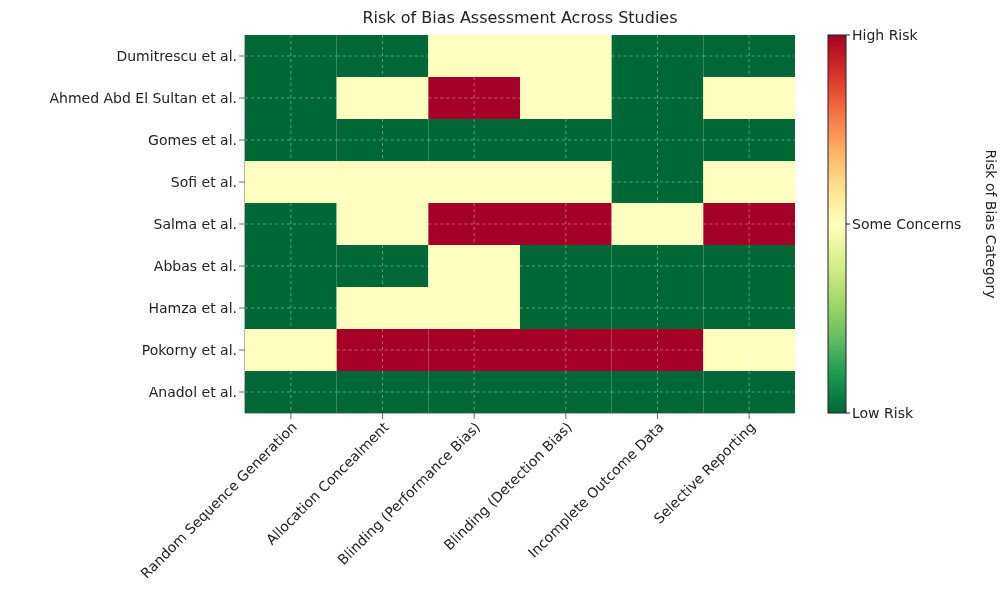  What do you see at coordinates (192, 307) in the screenshot?
I see `y-tick-label: Hamza et al.` at bounding box center [192, 307].